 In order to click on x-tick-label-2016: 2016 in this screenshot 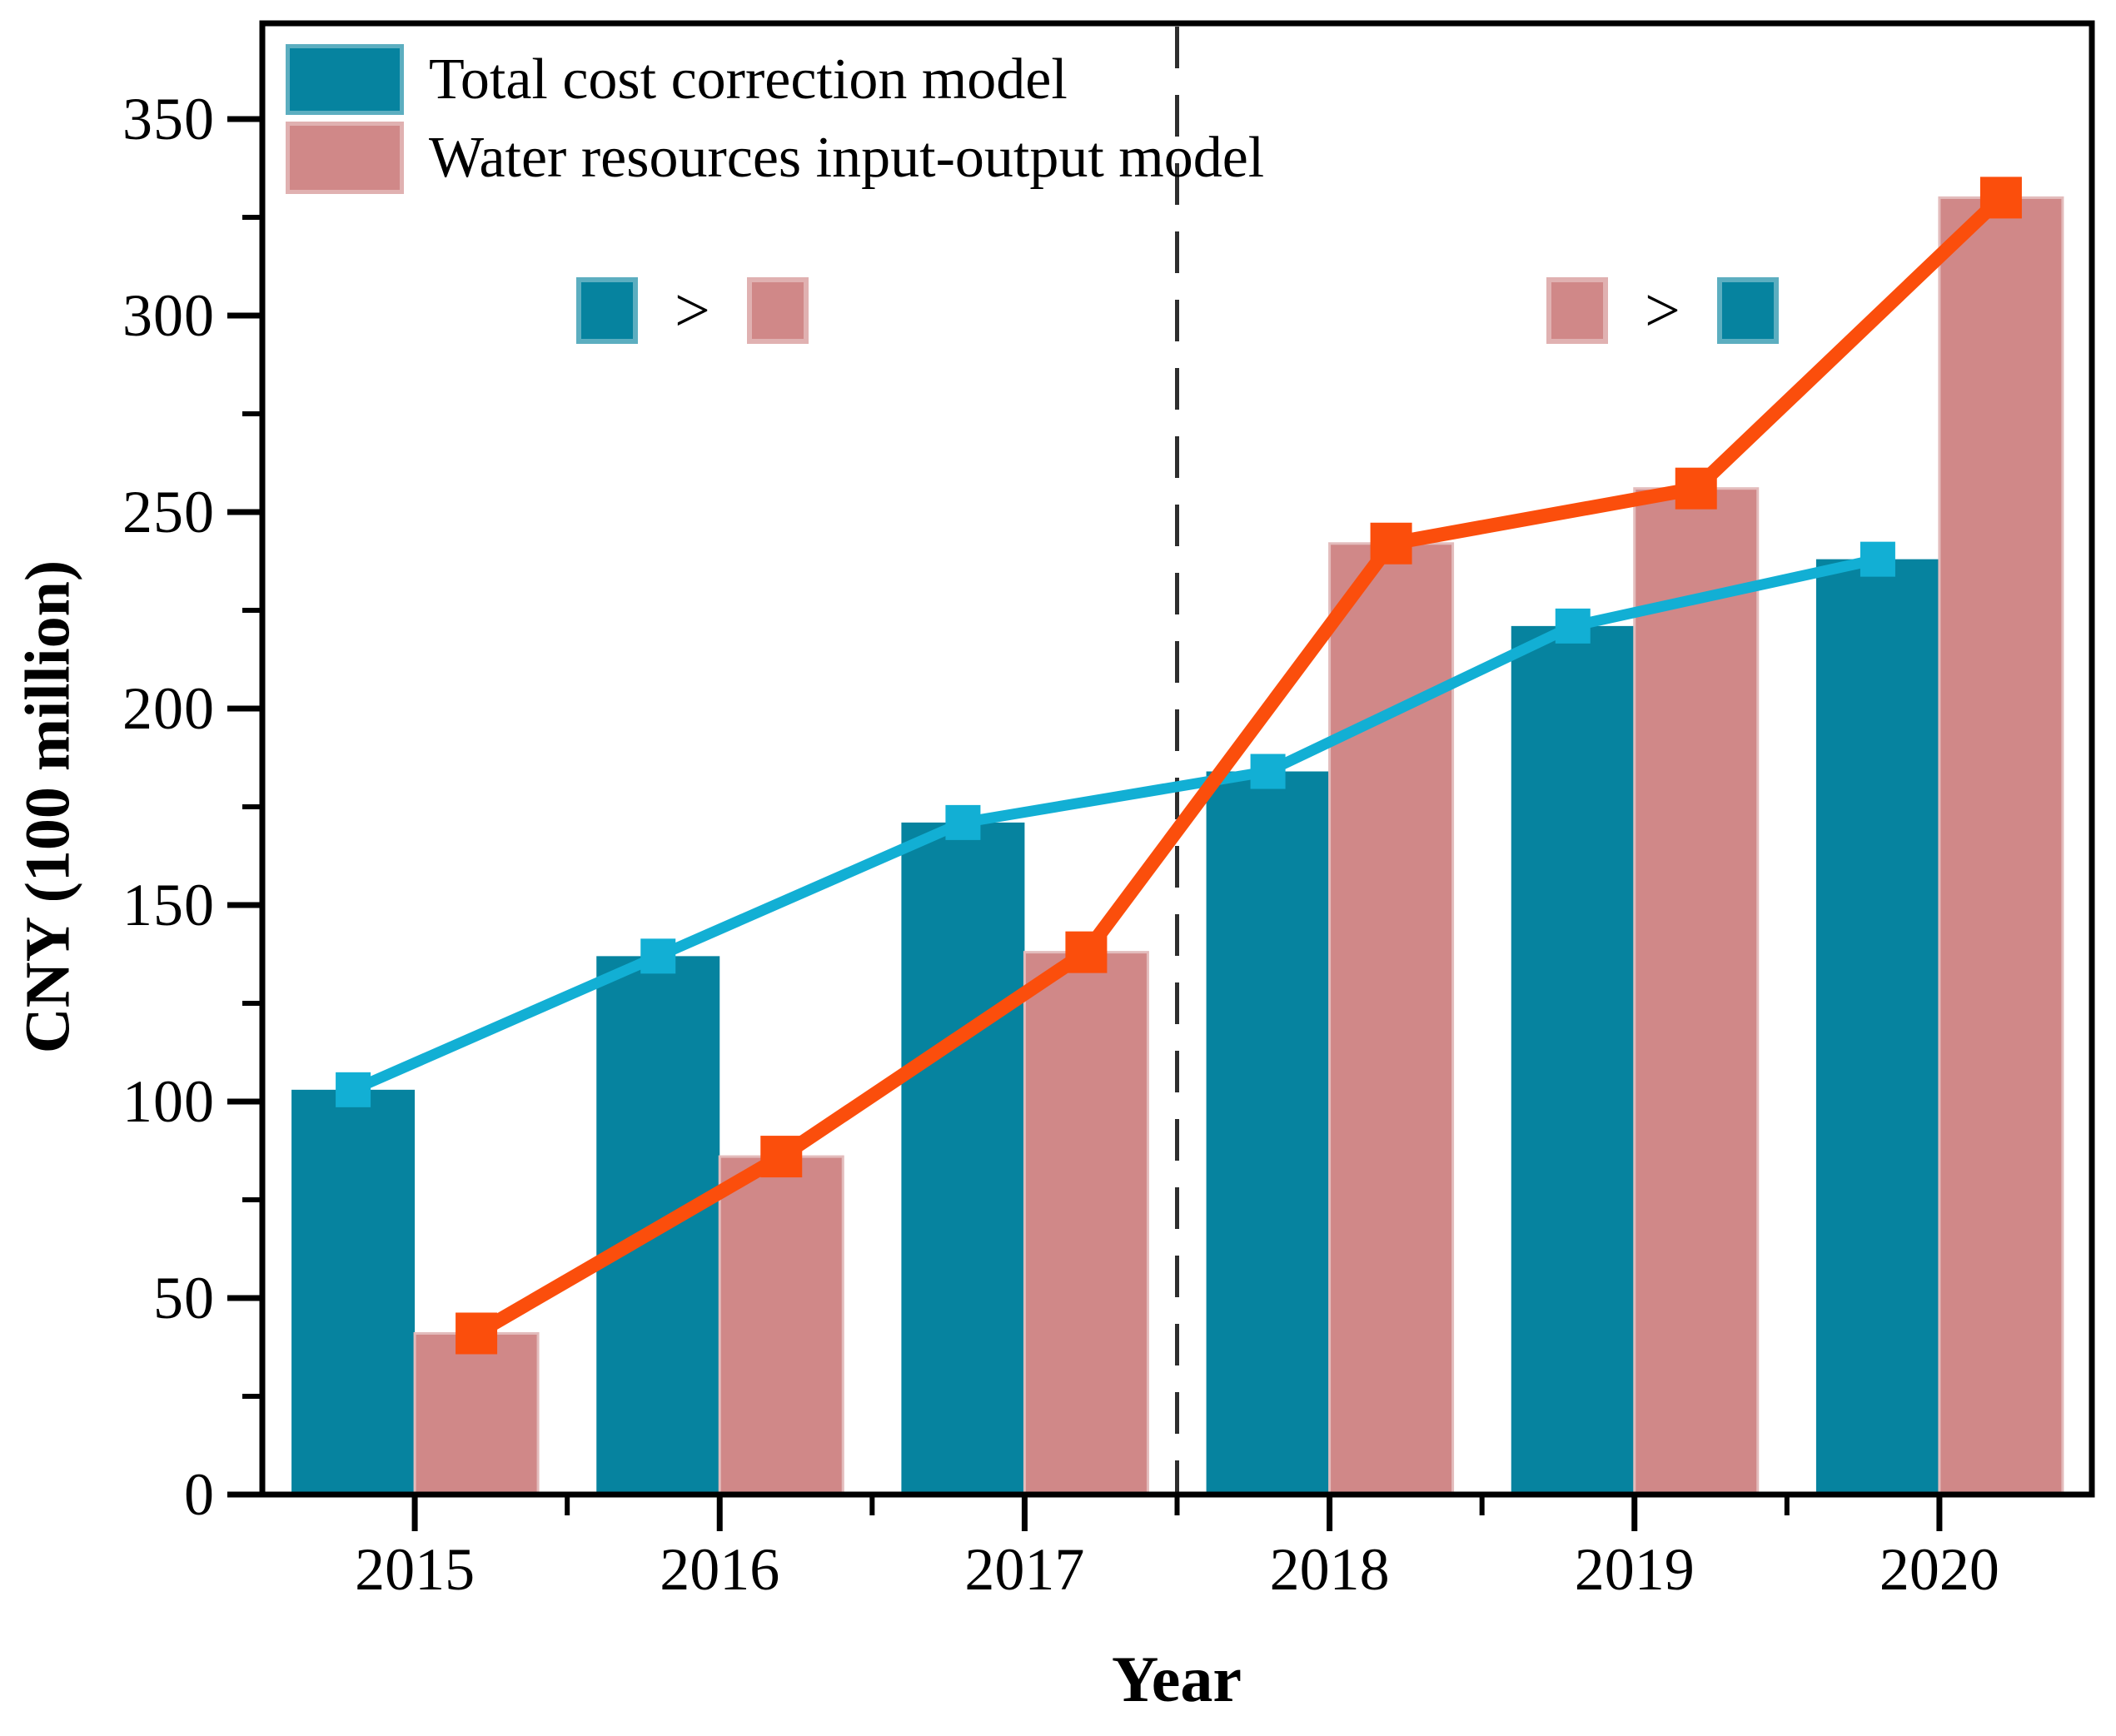, I will do `click(720, 1569)`.